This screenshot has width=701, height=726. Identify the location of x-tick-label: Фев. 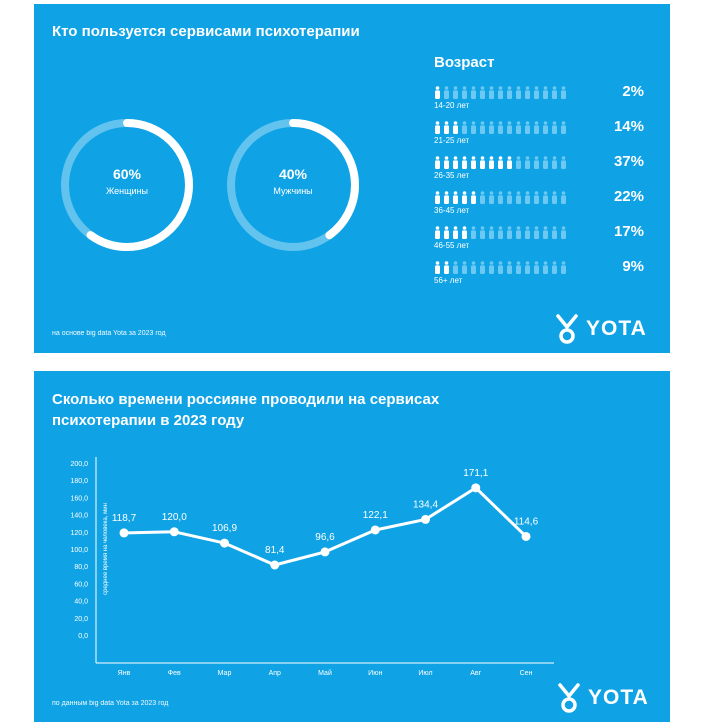
(174, 673).